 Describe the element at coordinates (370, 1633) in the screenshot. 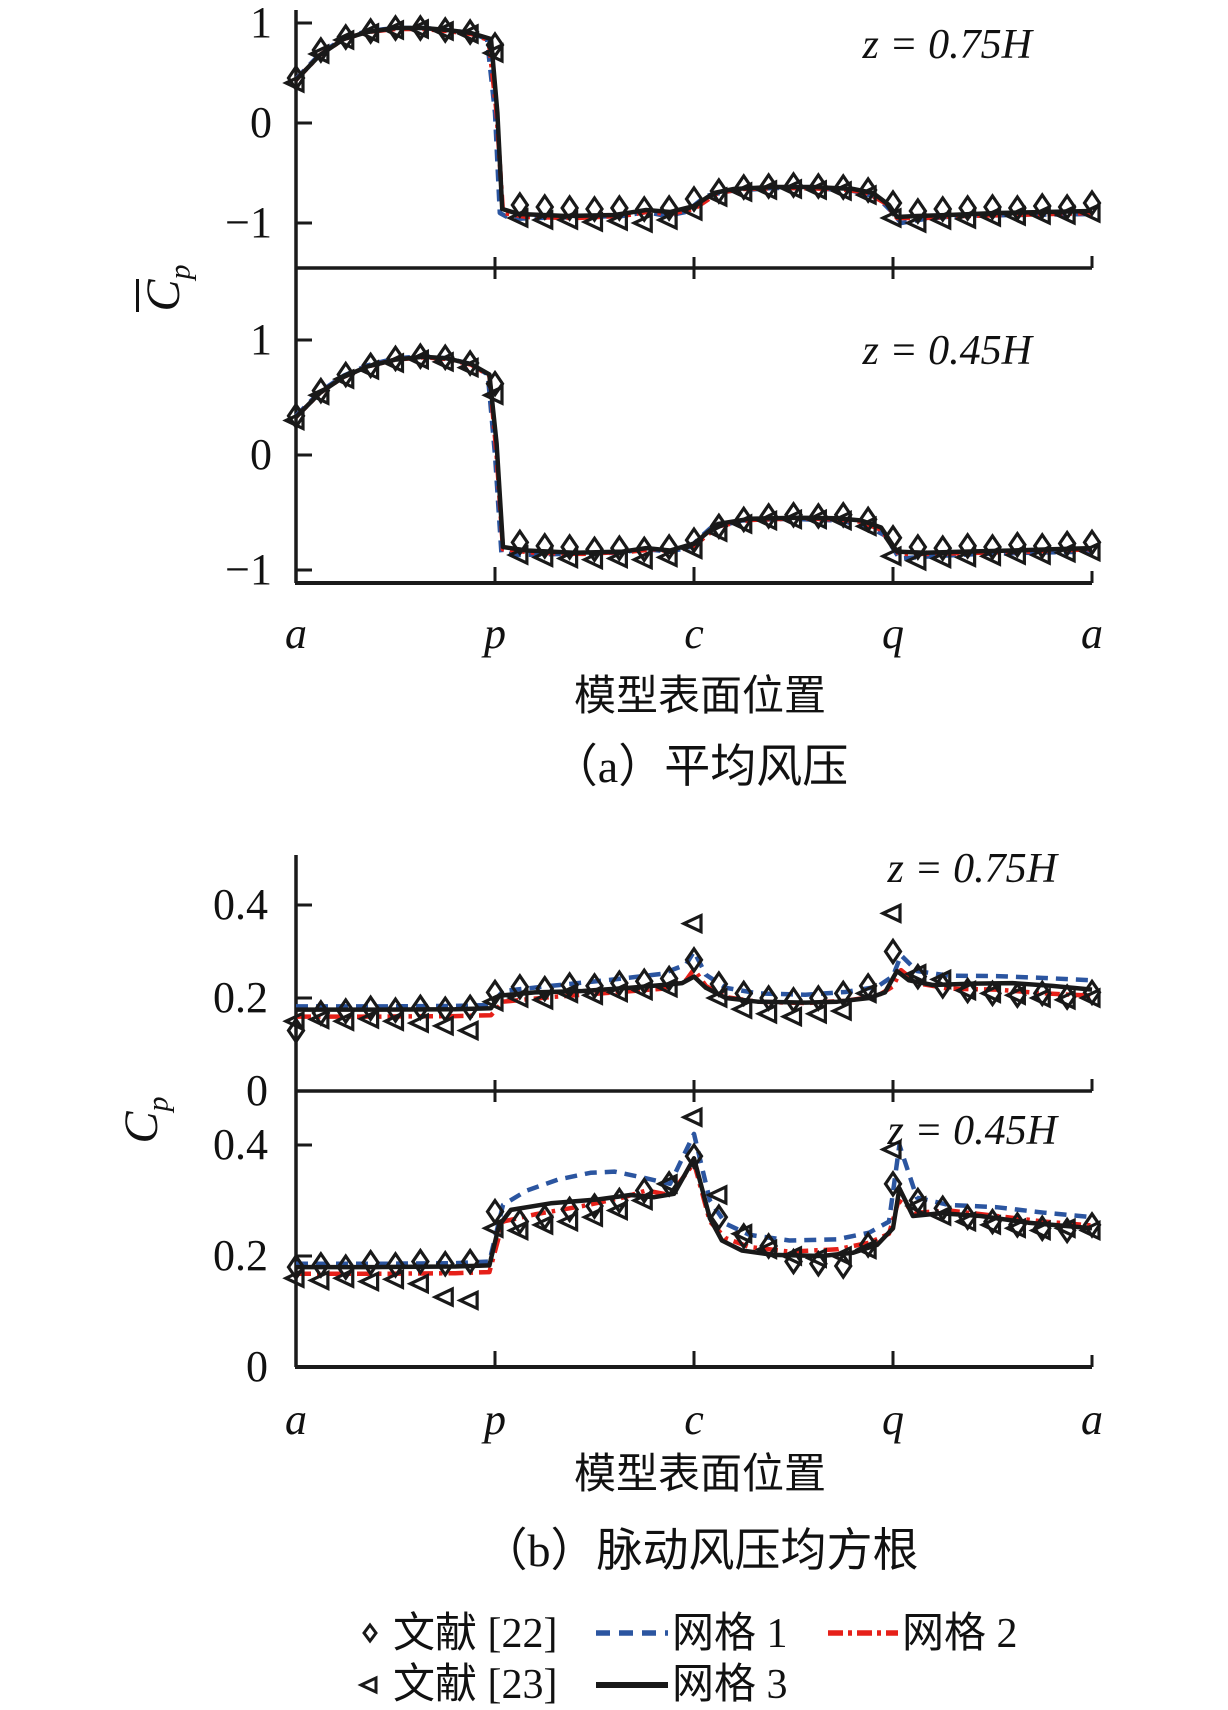

I see `legend-diamond-marker` at that location.